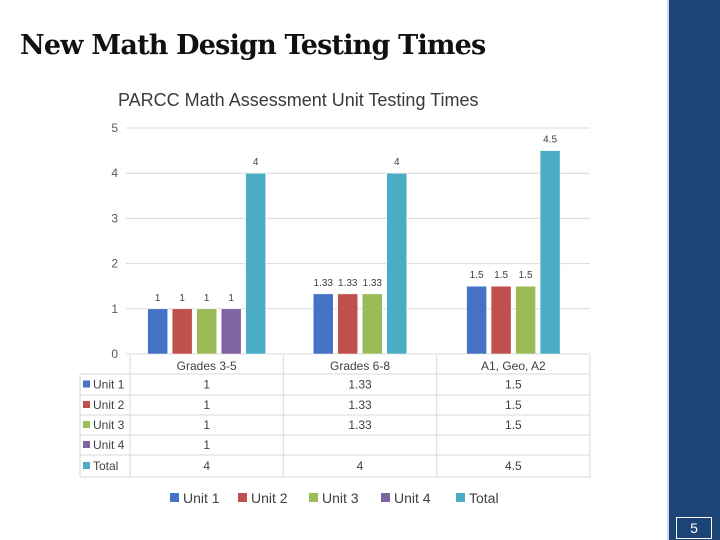 The height and width of the screenshot is (540, 720). Describe the element at coordinates (114, 309) in the screenshot. I see `y-tick-label: 1` at that location.